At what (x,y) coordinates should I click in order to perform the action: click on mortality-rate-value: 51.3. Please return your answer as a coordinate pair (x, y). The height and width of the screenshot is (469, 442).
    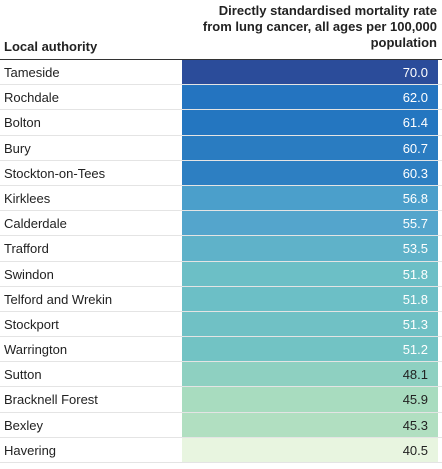
    Looking at the image, I should click on (415, 324).